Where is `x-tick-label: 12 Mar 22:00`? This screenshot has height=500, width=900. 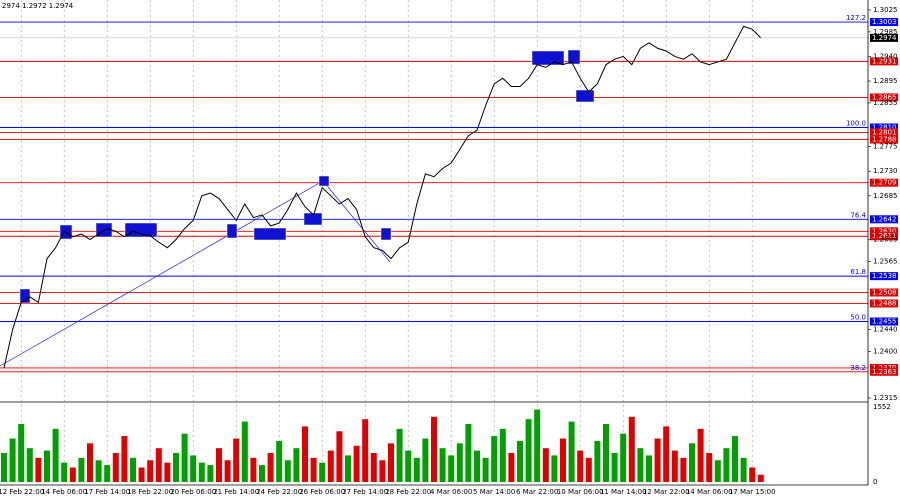
x-tick-label: 12 Mar 22:00 is located at coordinates (666, 492).